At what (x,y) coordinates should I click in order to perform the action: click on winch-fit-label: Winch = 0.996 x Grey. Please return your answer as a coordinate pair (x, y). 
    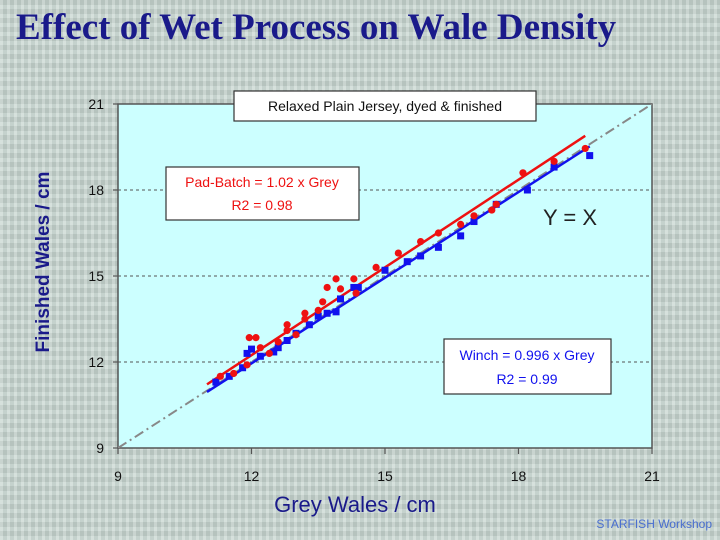
    Looking at the image, I should click on (526, 355).